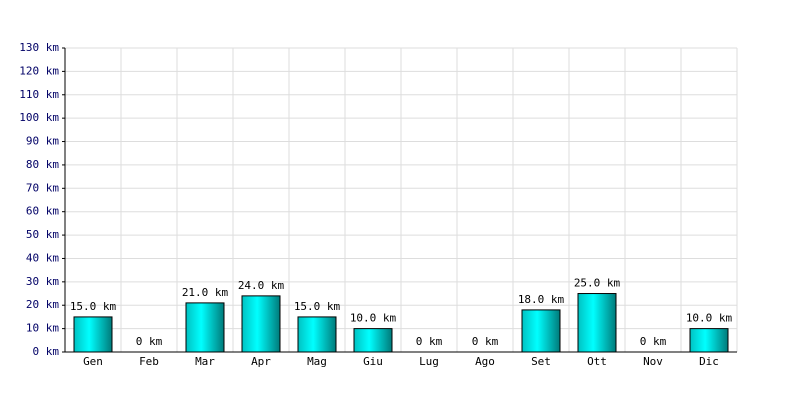 Image resolution: width=800 pixels, height=400 pixels. I want to click on x-tick-label: Gen, so click(93, 361).